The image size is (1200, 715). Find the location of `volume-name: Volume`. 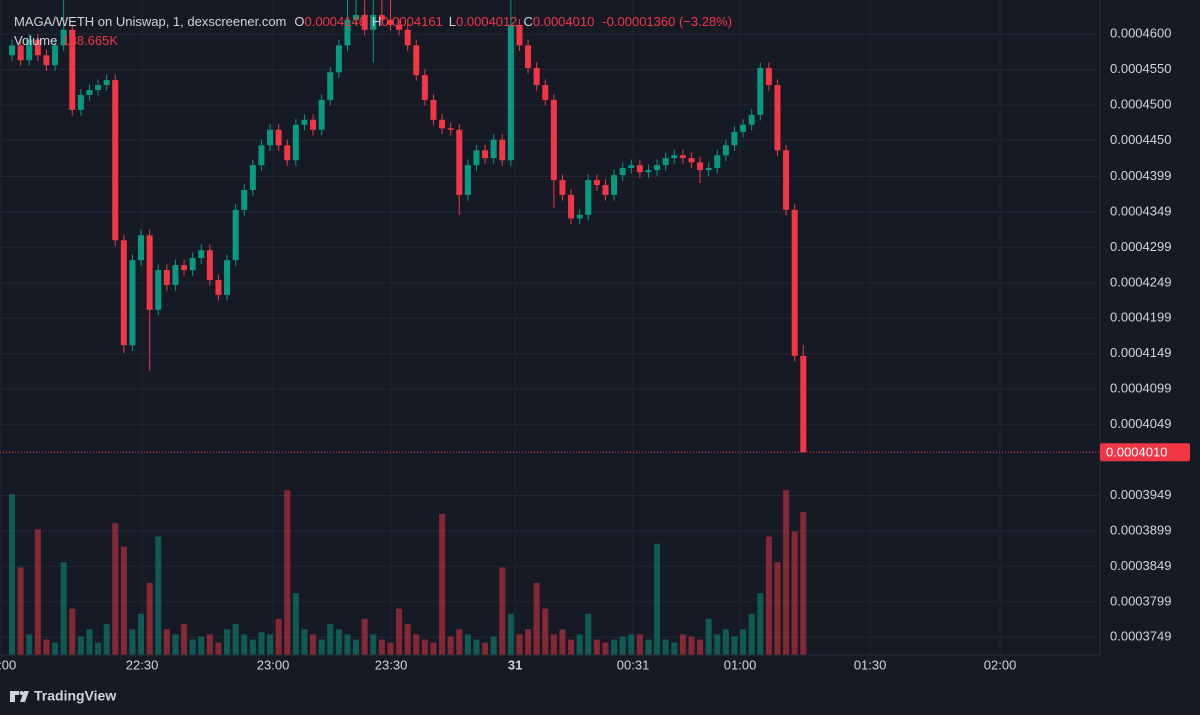

volume-name: Volume is located at coordinates (35, 40).